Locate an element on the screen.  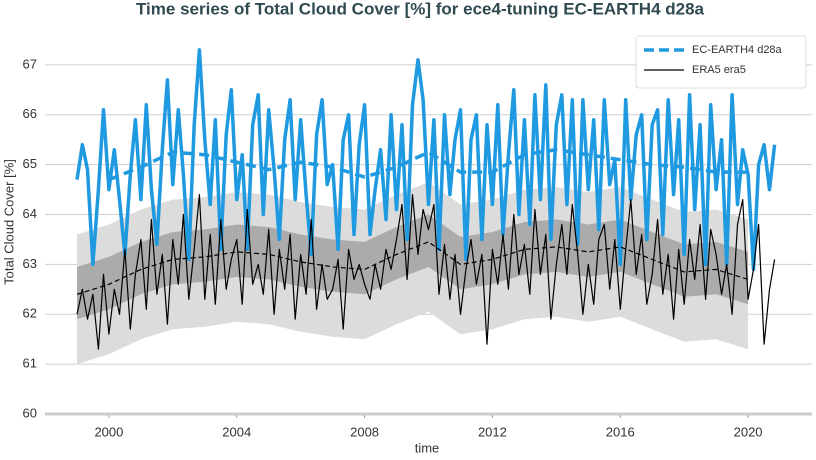
y-tick-label: 60 is located at coordinates (30, 412).